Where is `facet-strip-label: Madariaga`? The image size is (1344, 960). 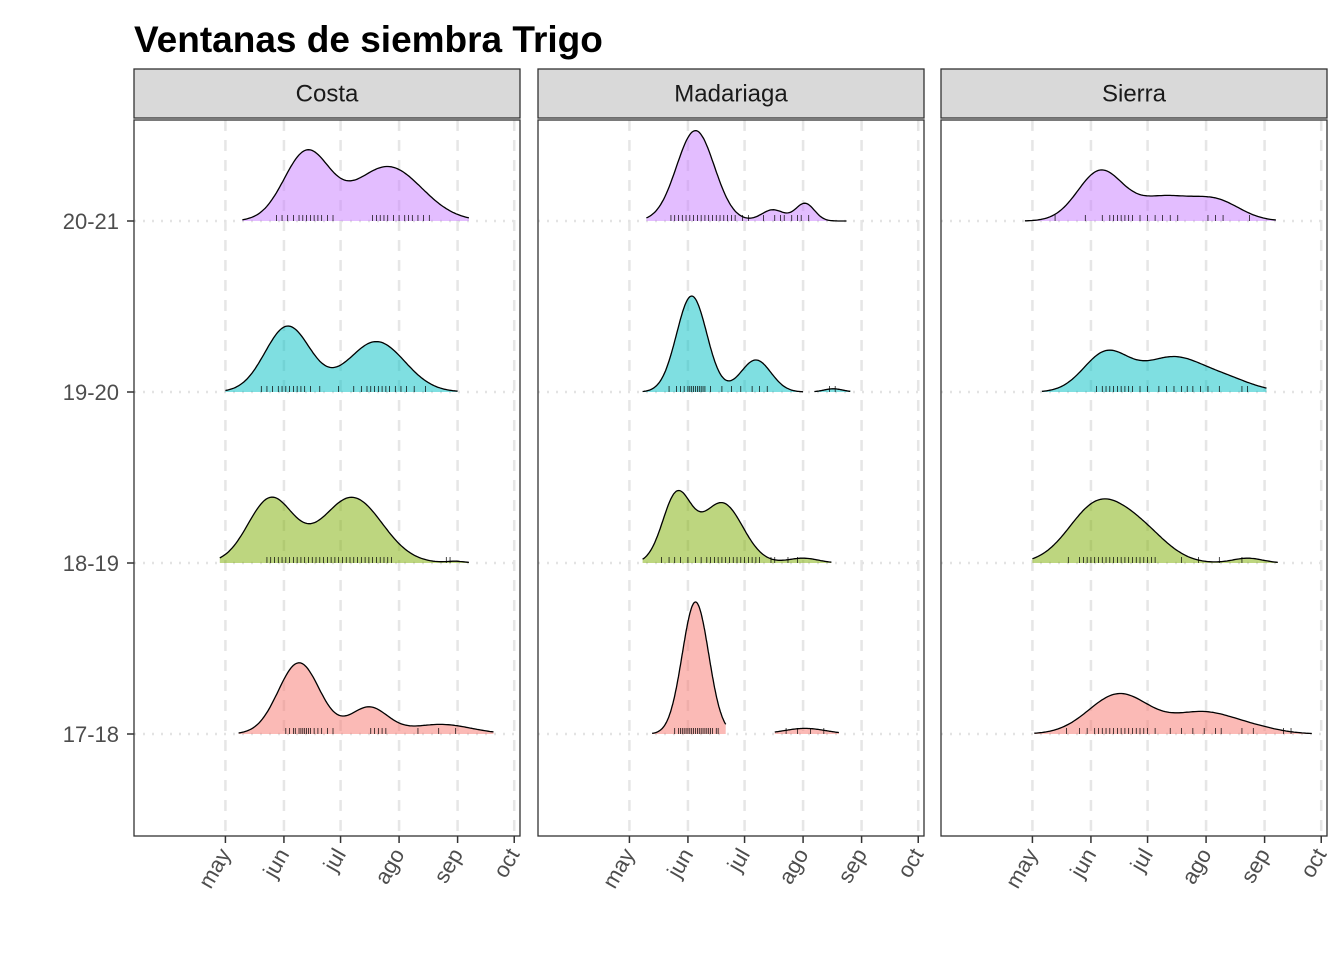 facet-strip-label: Madariaga is located at coordinates (731, 94).